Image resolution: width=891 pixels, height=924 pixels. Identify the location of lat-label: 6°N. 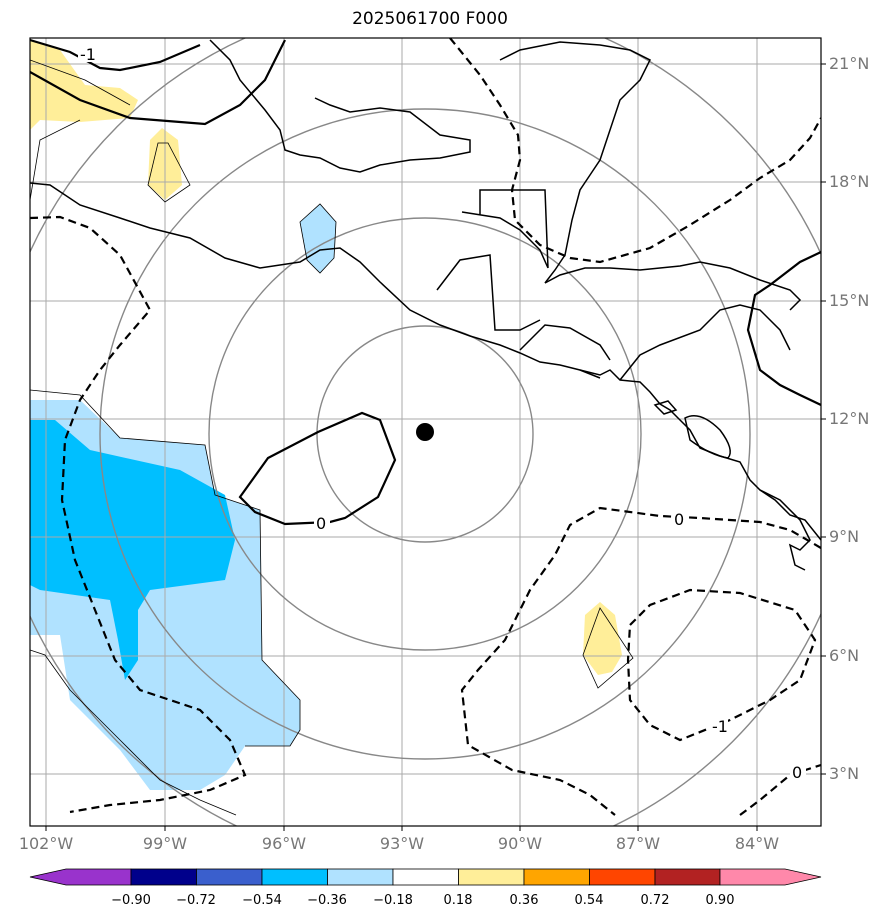
(844, 655).